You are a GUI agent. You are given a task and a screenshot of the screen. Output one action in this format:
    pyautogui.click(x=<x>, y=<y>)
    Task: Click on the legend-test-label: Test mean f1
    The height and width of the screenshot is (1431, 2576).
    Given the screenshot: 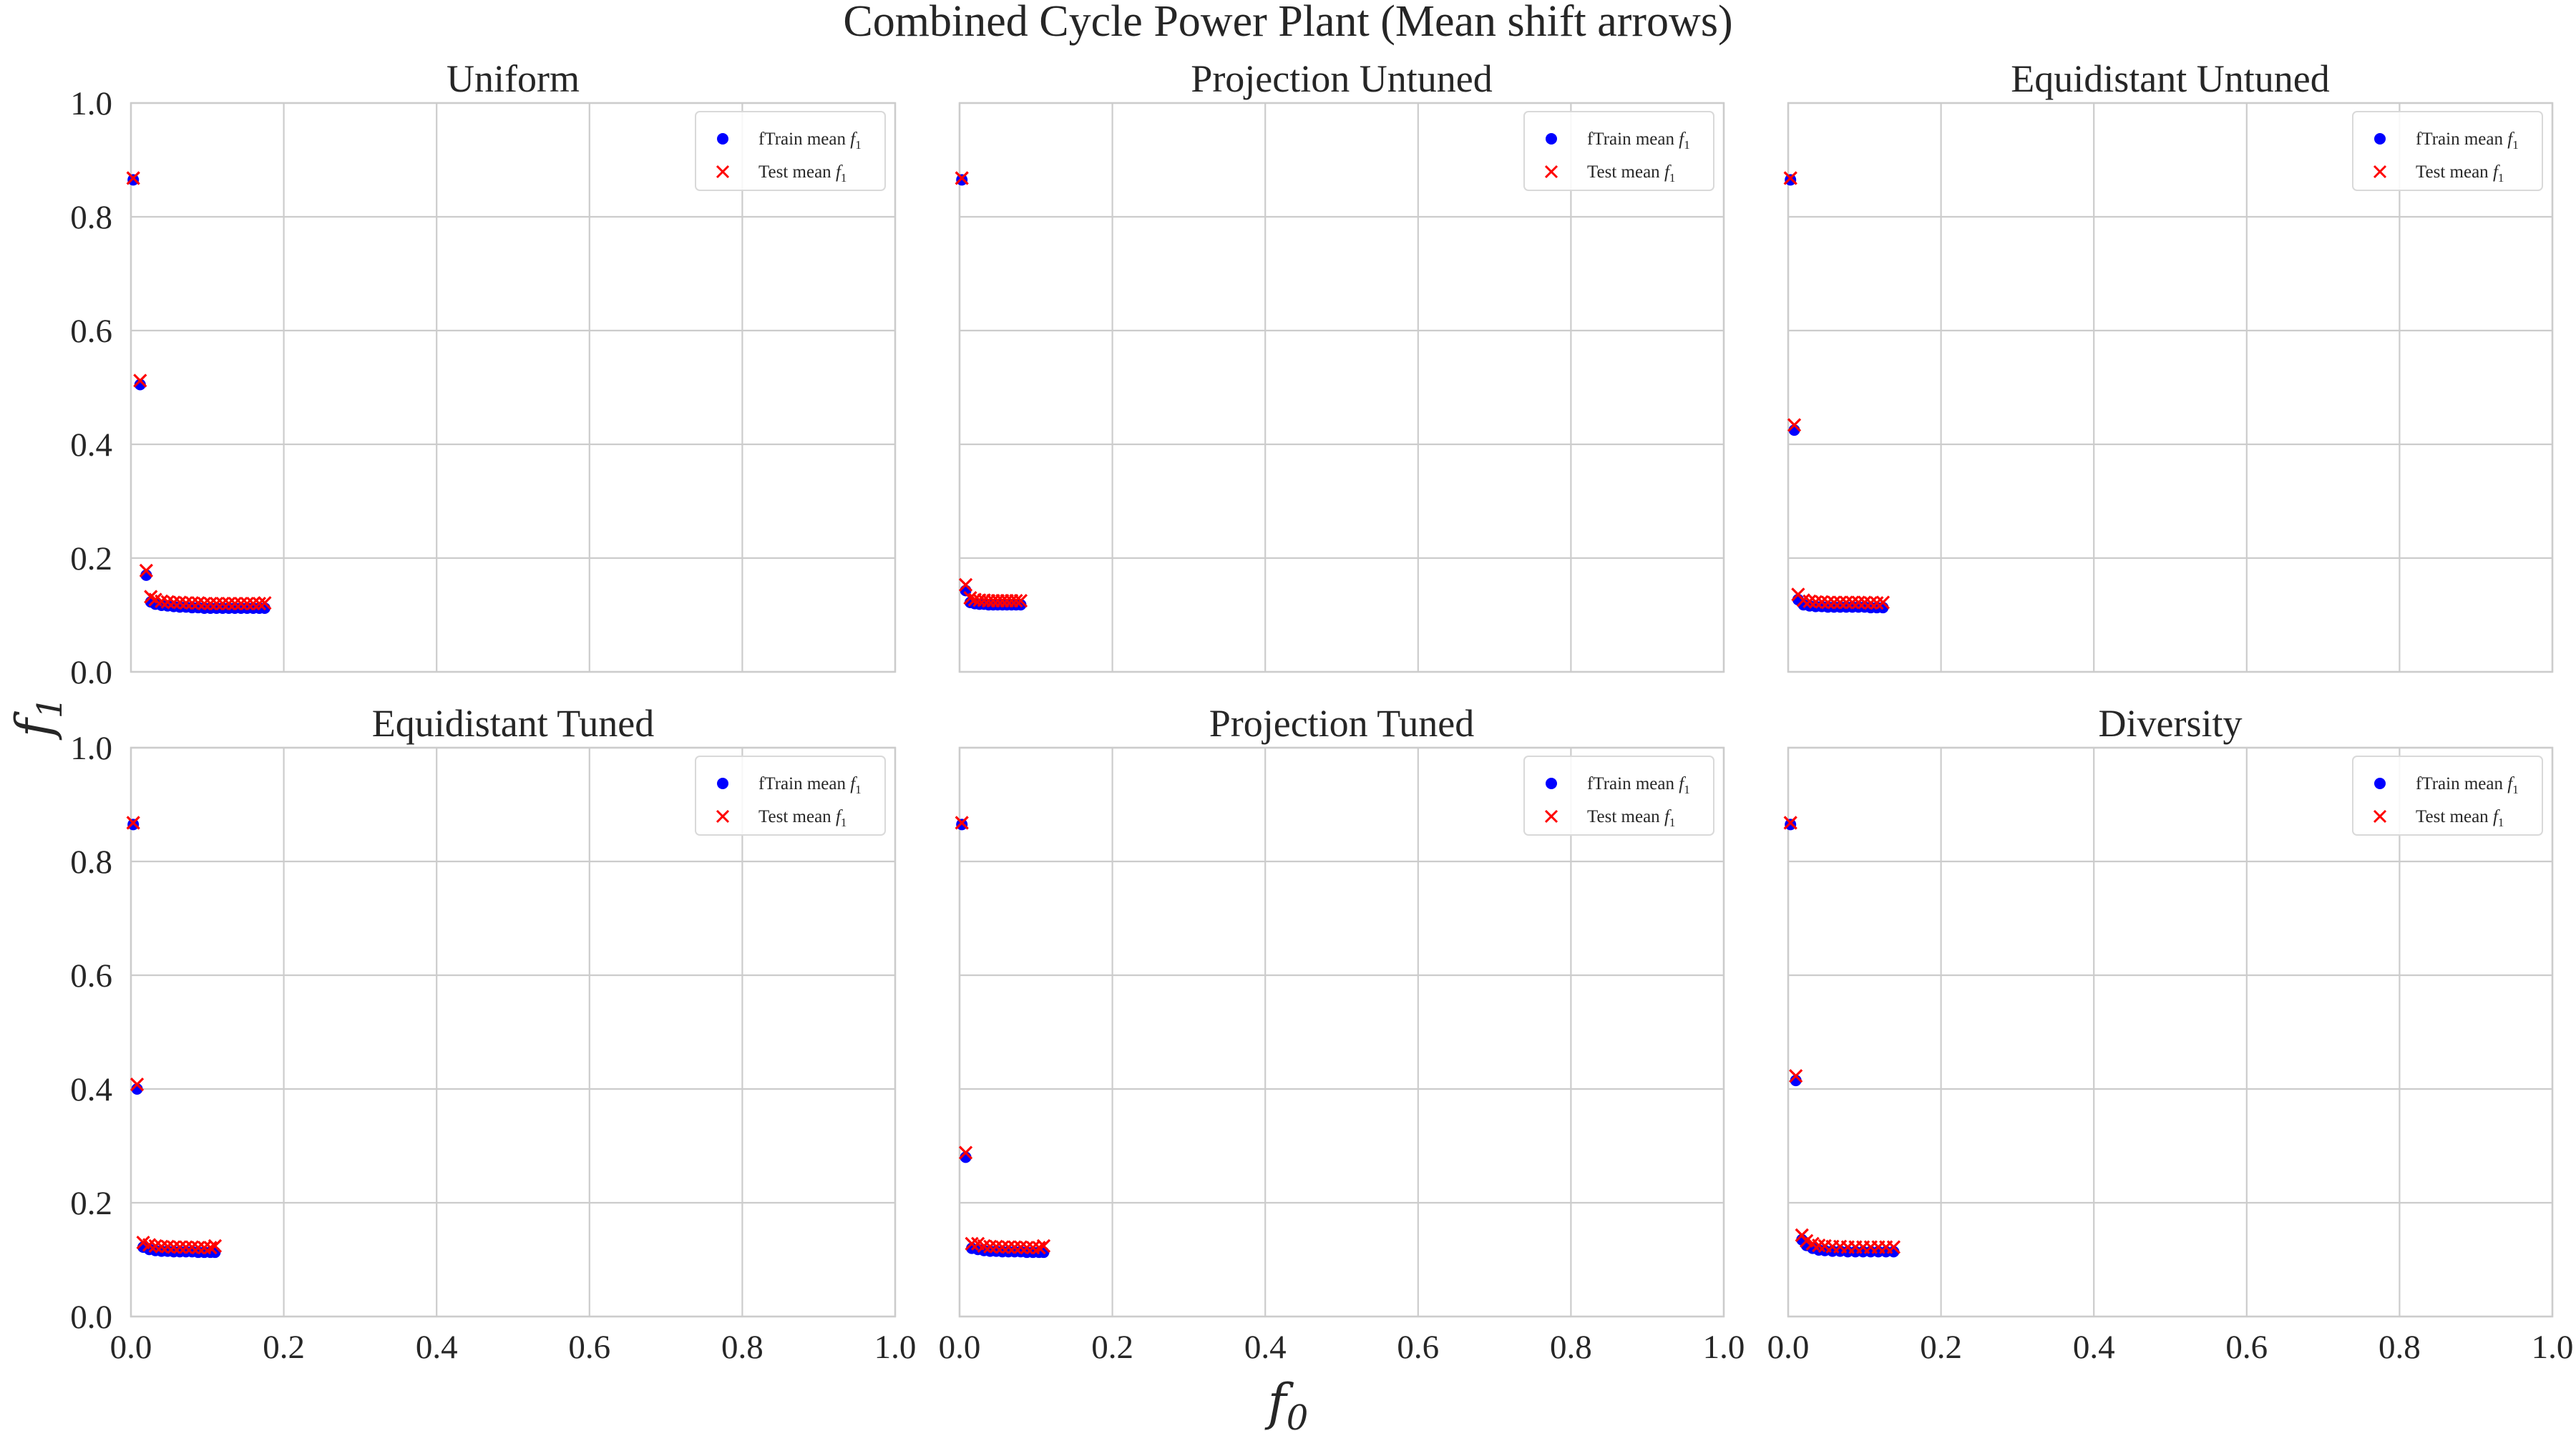 What is the action you would take?
    pyautogui.click(x=2460, y=818)
    